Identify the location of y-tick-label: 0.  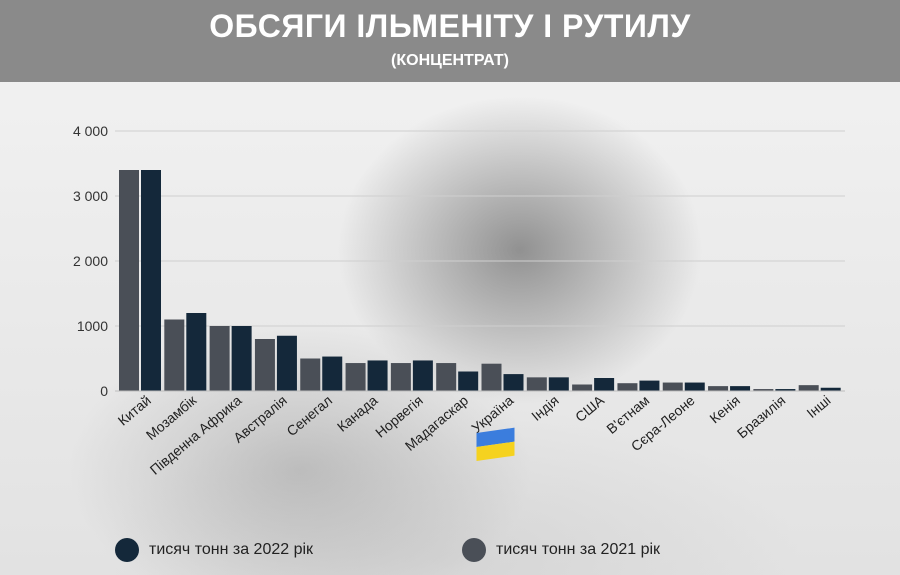
(104, 391).